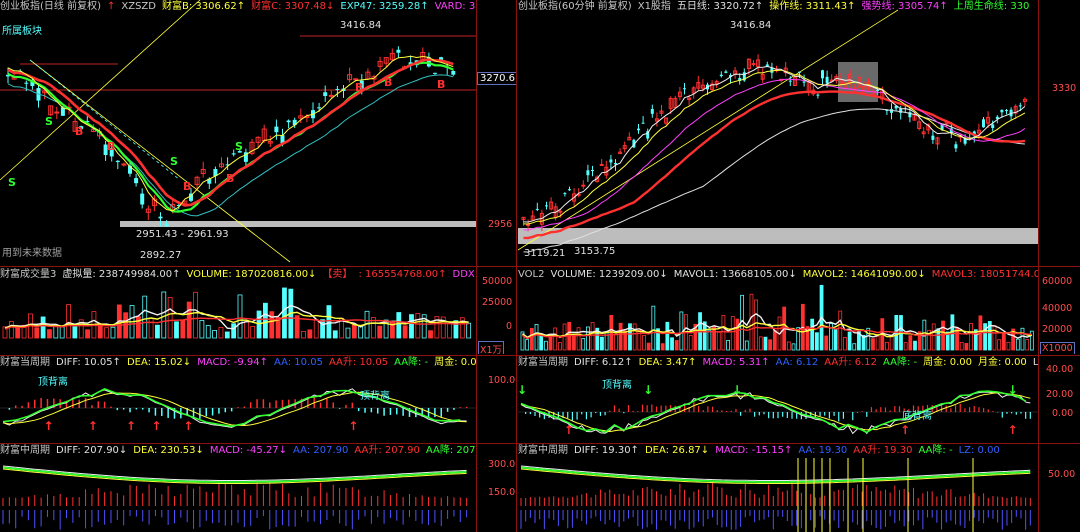  I want to click on left-m1-aadn: AA降: -, so click(411, 362).